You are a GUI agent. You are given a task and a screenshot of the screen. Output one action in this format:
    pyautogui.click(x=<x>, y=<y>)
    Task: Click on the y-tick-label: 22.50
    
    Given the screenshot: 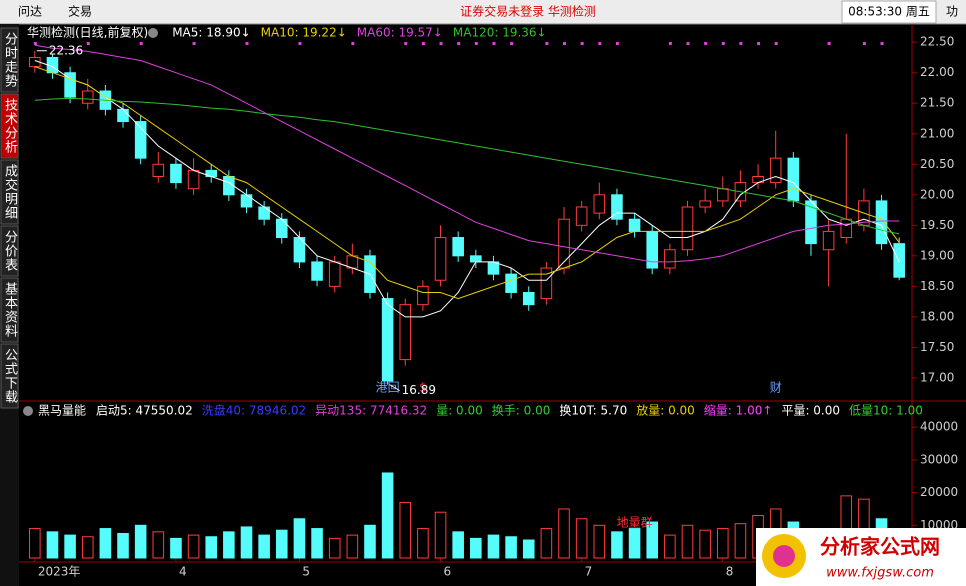 What is the action you would take?
    pyautogui.click(x=937, y=42)
    